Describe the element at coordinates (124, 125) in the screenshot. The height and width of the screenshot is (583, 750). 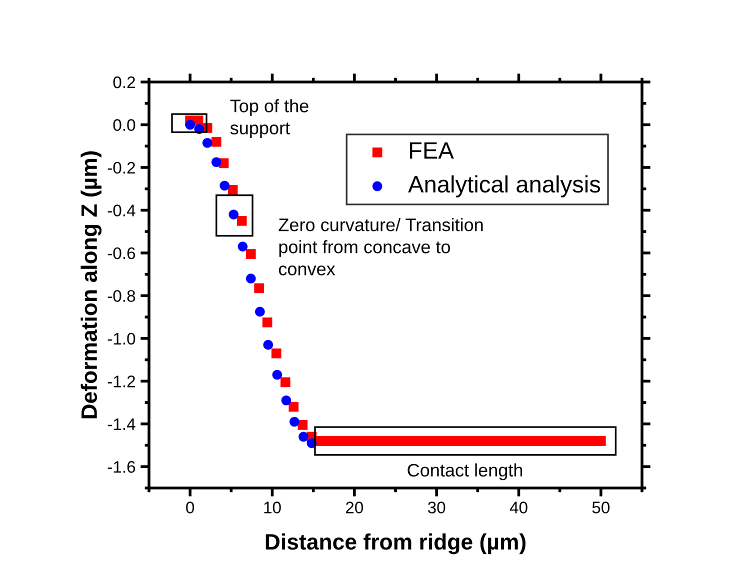
I see `y-tick-label: 0.0` at that location.